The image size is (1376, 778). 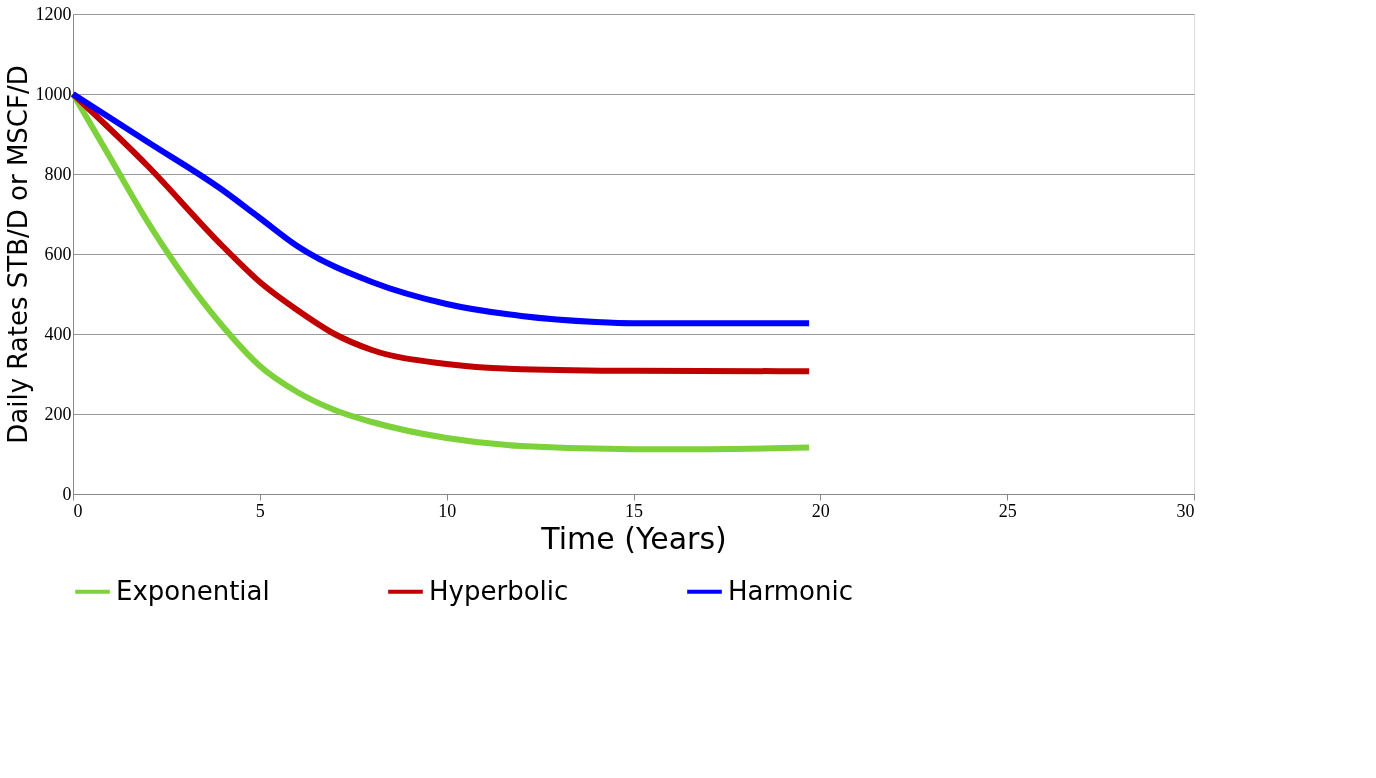 What do you see at coordinates (447, 510) in the screenshot?
I see `x-tick-label: 10` at bounding box center [447, 510].